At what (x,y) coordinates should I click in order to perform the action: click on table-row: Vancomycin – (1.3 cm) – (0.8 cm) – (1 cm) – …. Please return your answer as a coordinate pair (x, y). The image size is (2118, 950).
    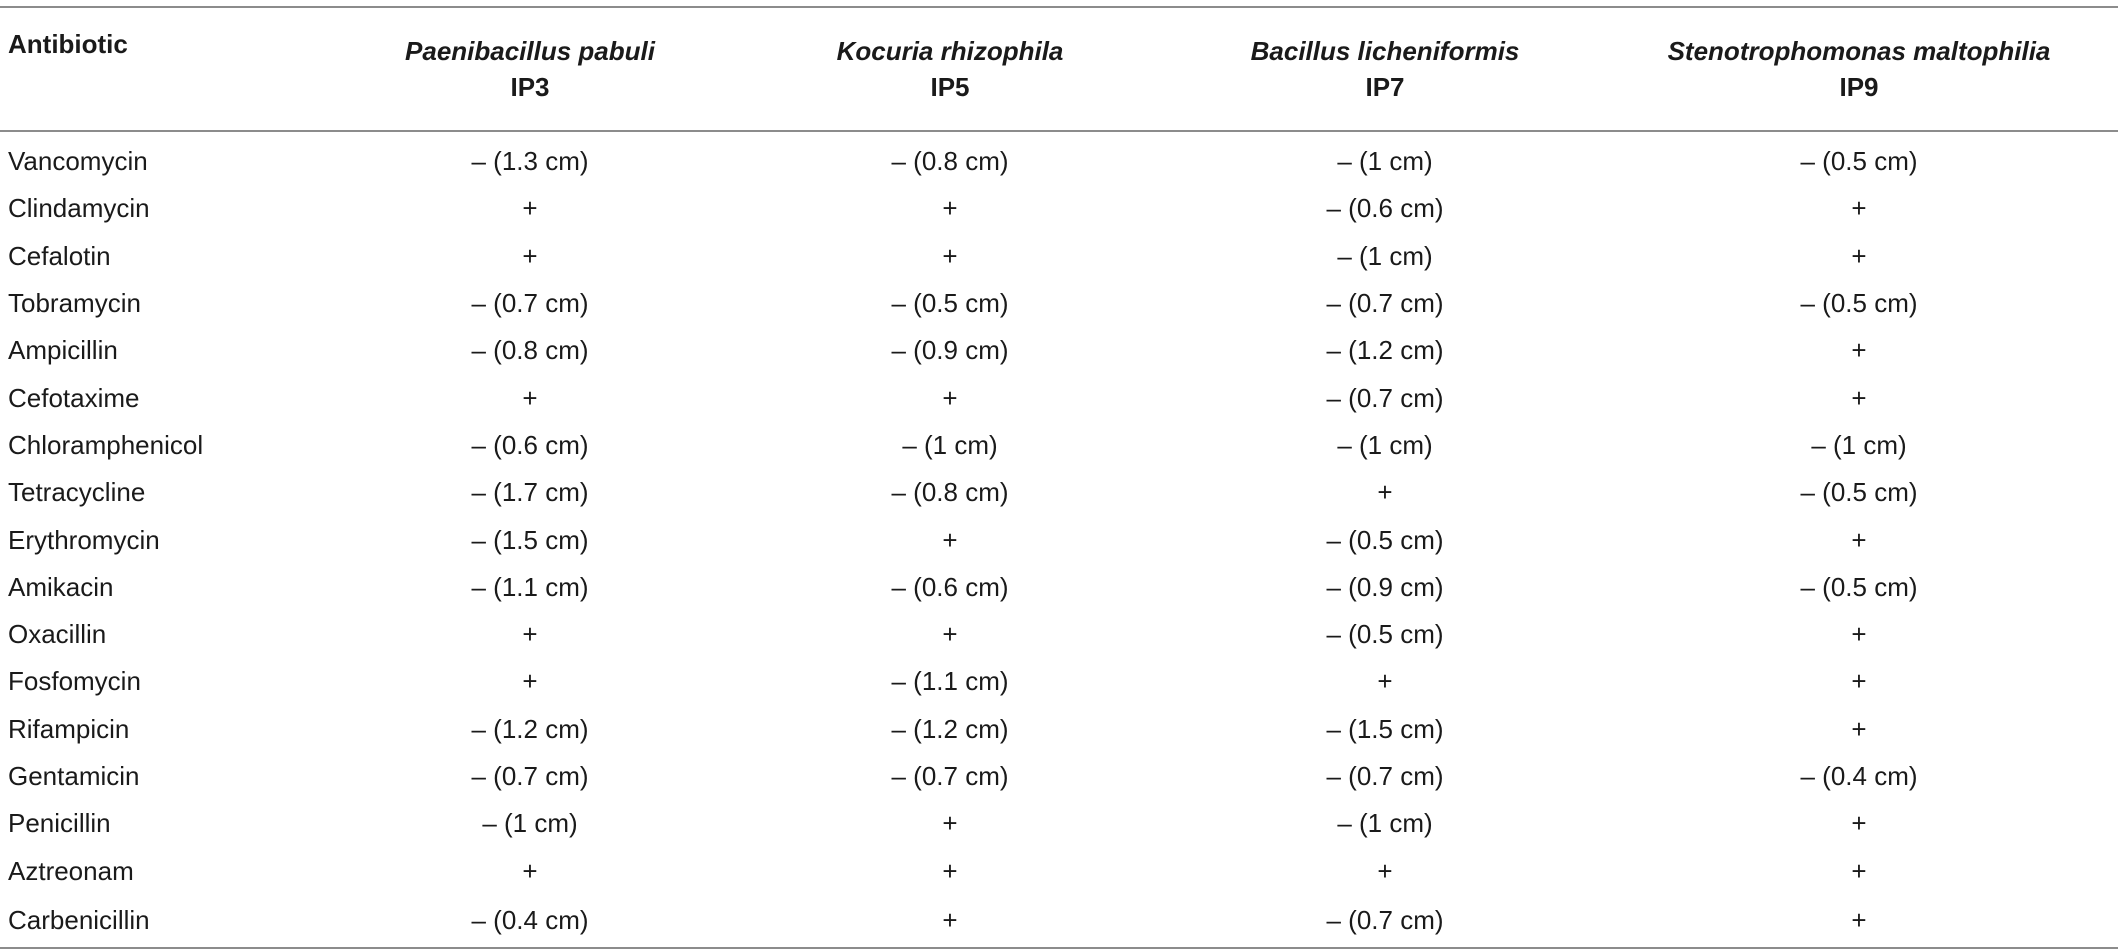
    Looking at the image, I should click on (1059, 161).